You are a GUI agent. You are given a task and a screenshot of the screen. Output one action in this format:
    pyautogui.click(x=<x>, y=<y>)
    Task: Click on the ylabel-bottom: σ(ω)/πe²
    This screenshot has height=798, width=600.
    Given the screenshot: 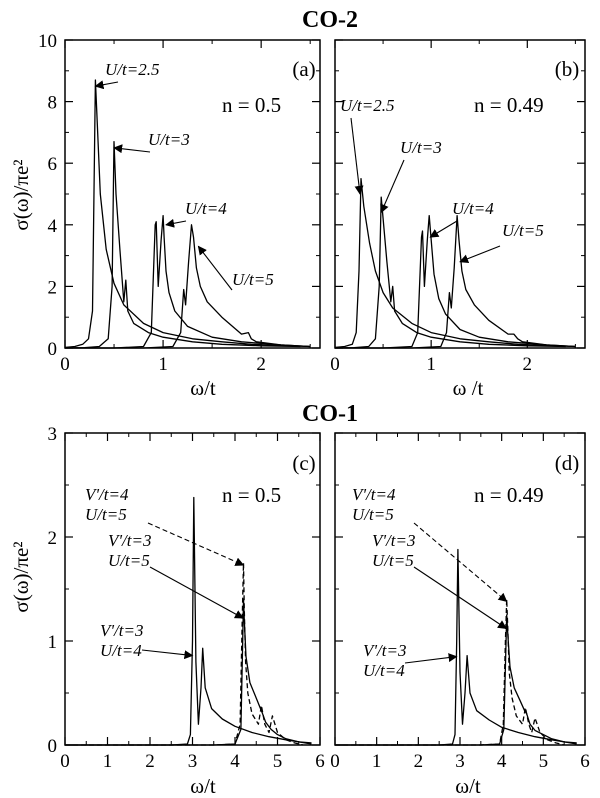 What is the action you would take?
    pyautogui.click(x=21, y=576)
    